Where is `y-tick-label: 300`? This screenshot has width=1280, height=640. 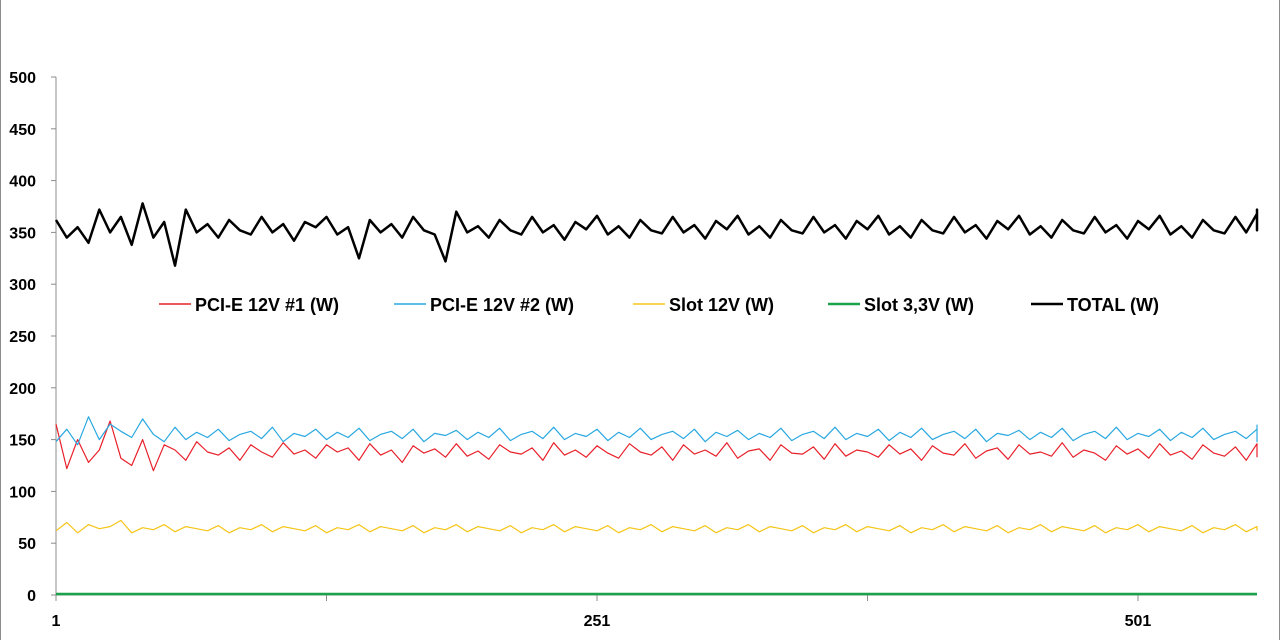 y-tick-label: 300 is located at coordinates (22, 285).